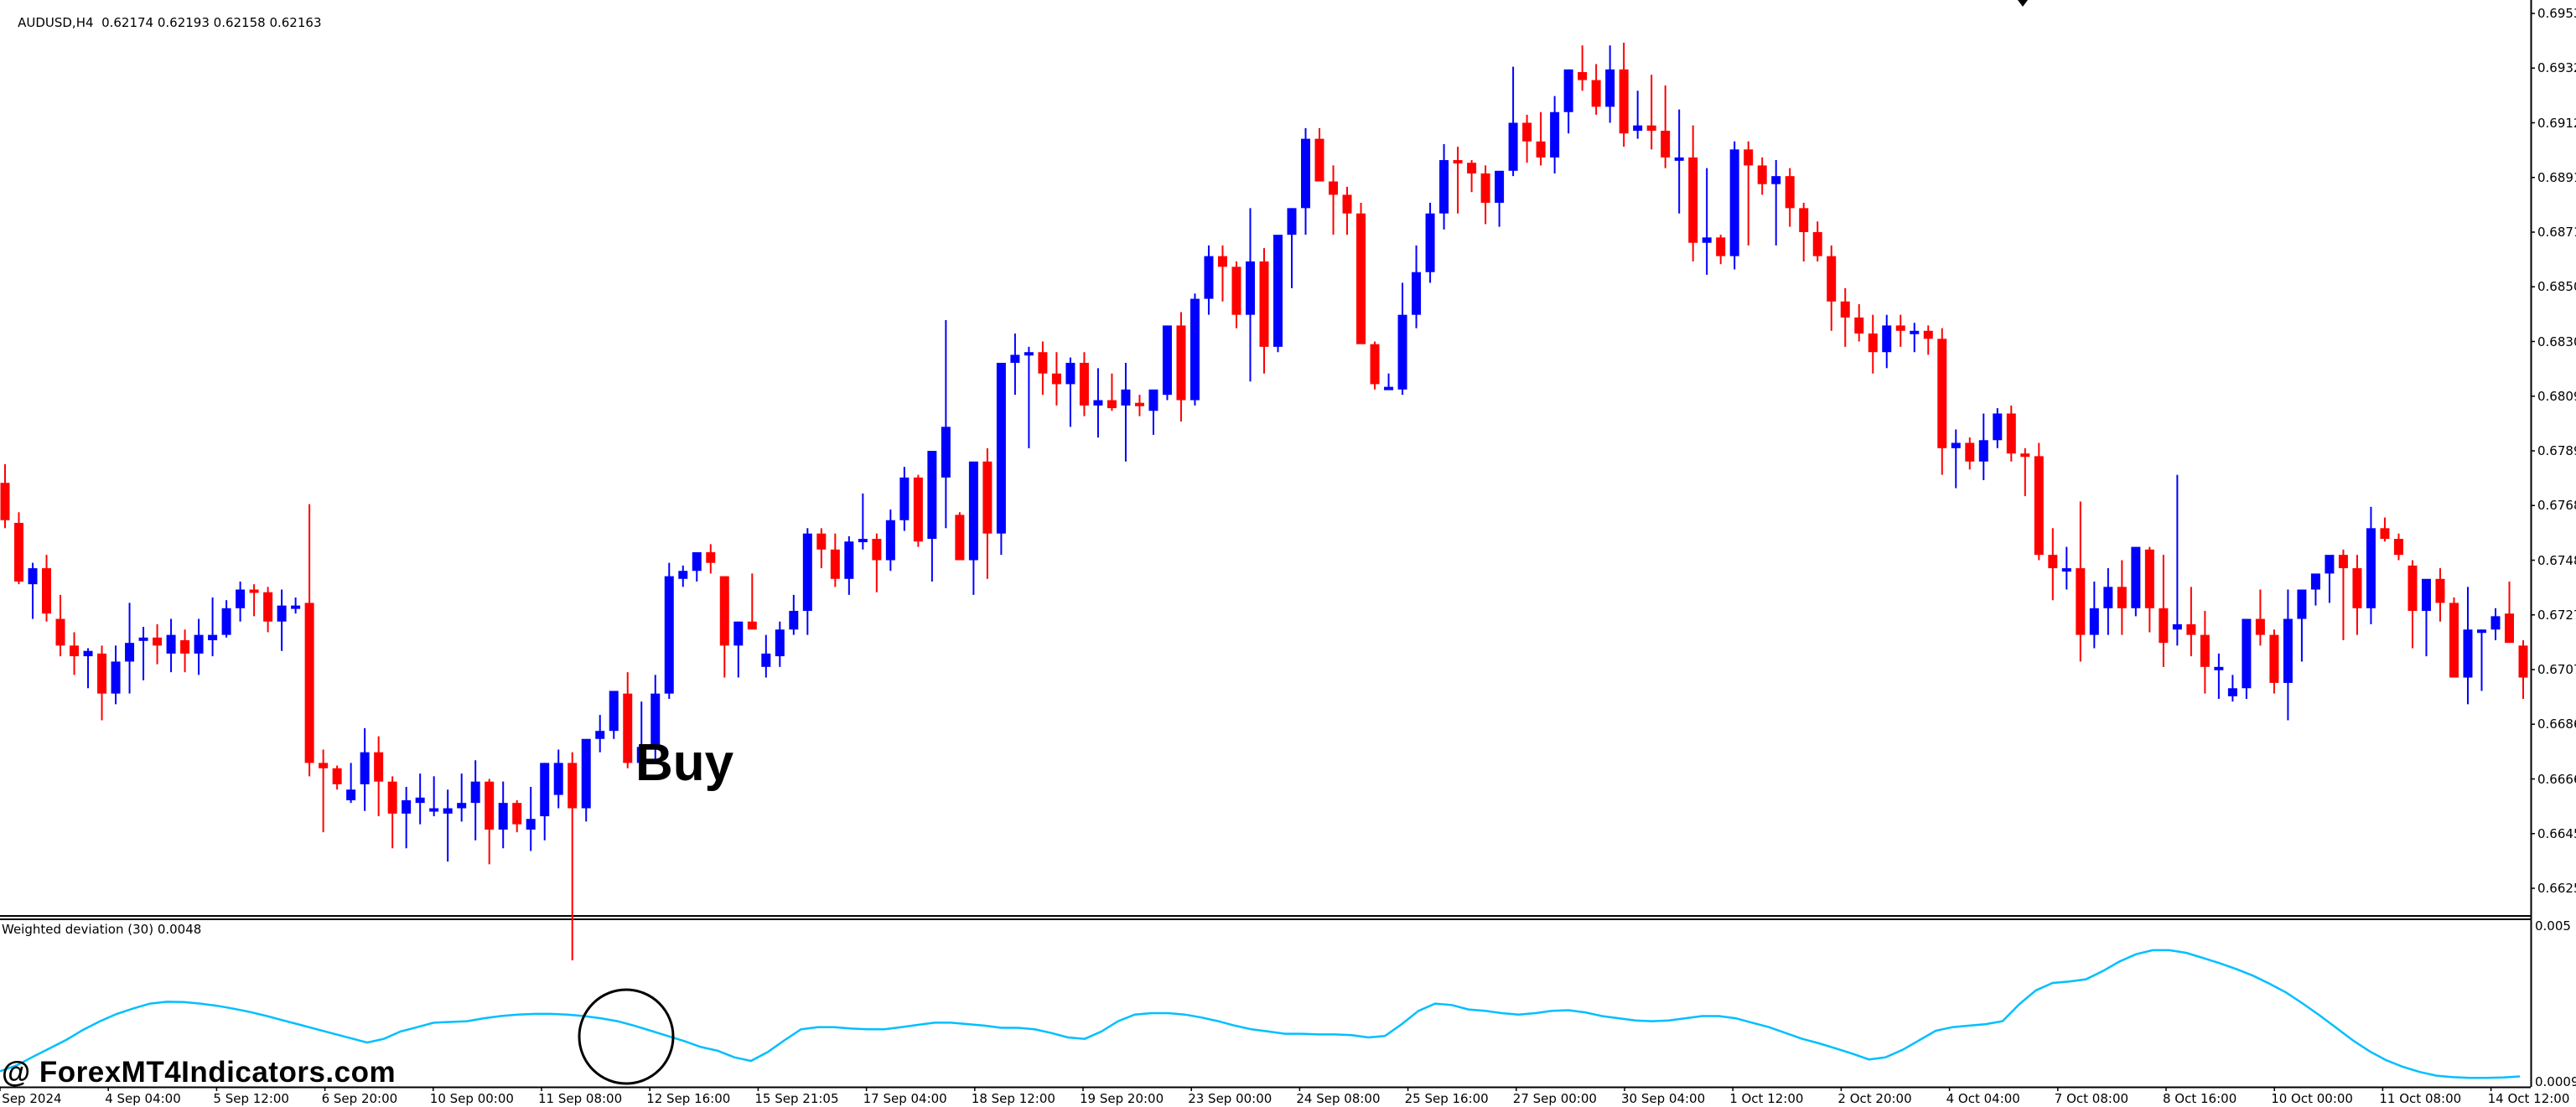 This screenshot has height=1107, width=2576. Describe the element at coordinates (2556, 451) in the screenshot. I see `price-tick-label: 0.67890` at that location.